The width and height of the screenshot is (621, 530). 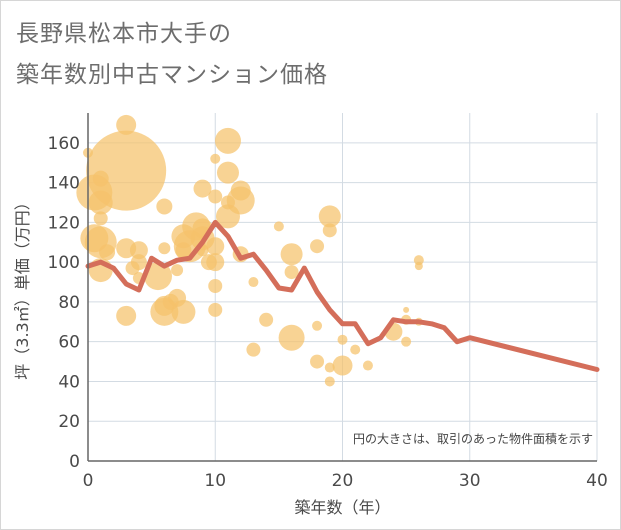 What do you see at coordinates (88, 481) in the screenshot?
I see `x-tick-label: 0` at bounding box center [88, 481].